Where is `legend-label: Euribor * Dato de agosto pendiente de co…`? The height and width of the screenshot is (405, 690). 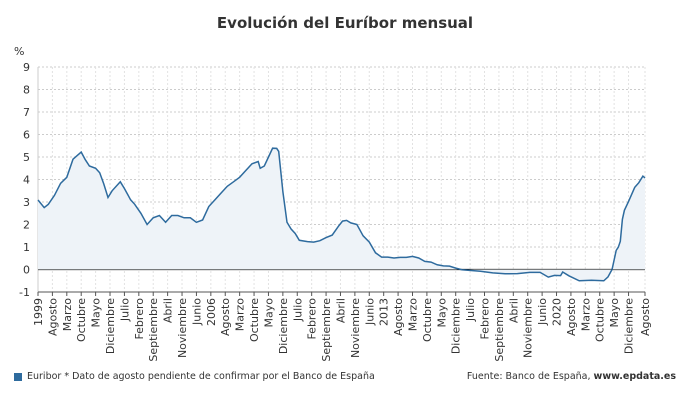
legend-label: Euribor * Dato de agosto pendiente de co… is located at coordinates (201, 376).